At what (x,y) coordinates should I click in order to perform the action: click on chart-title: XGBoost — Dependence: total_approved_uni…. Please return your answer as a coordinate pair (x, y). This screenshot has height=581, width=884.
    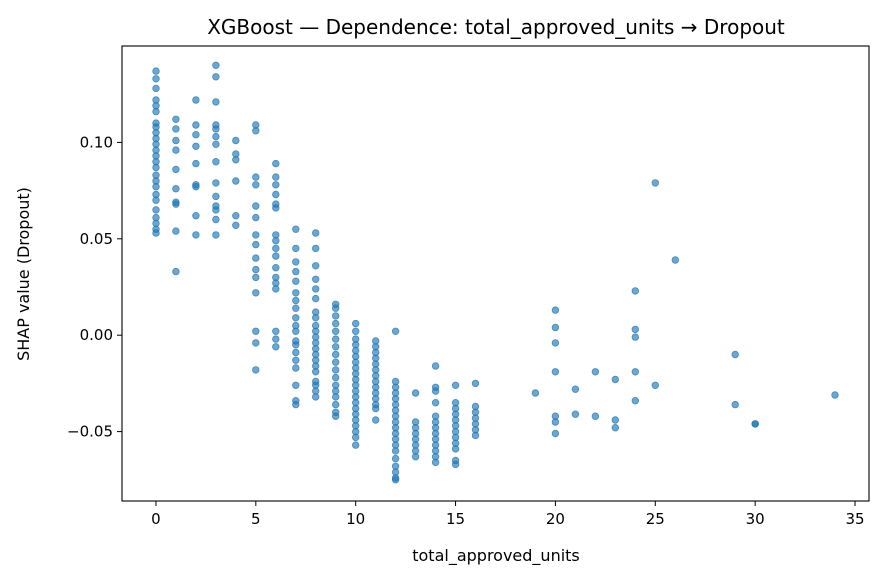
    Looking at the image, I should click on (496, 27).